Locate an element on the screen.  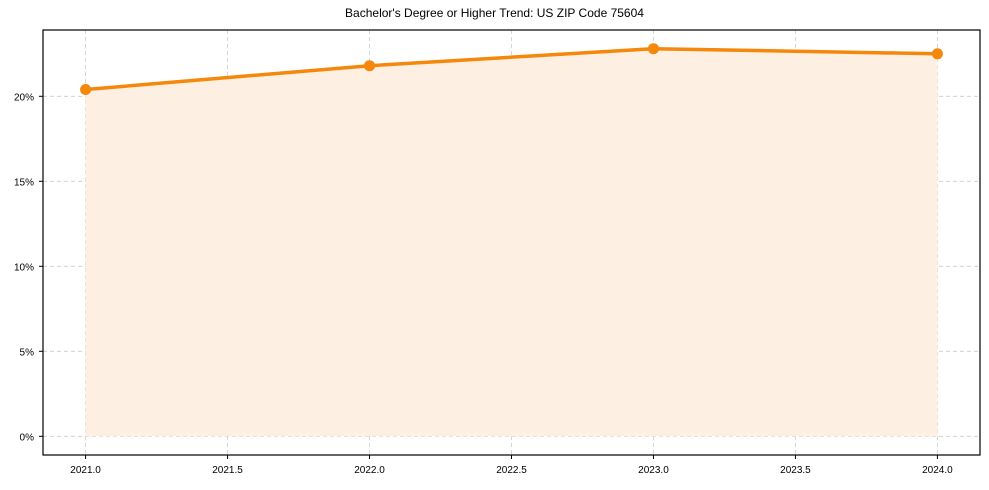
x-tick-label: 2023.5 is located at coordinates (795, 470).